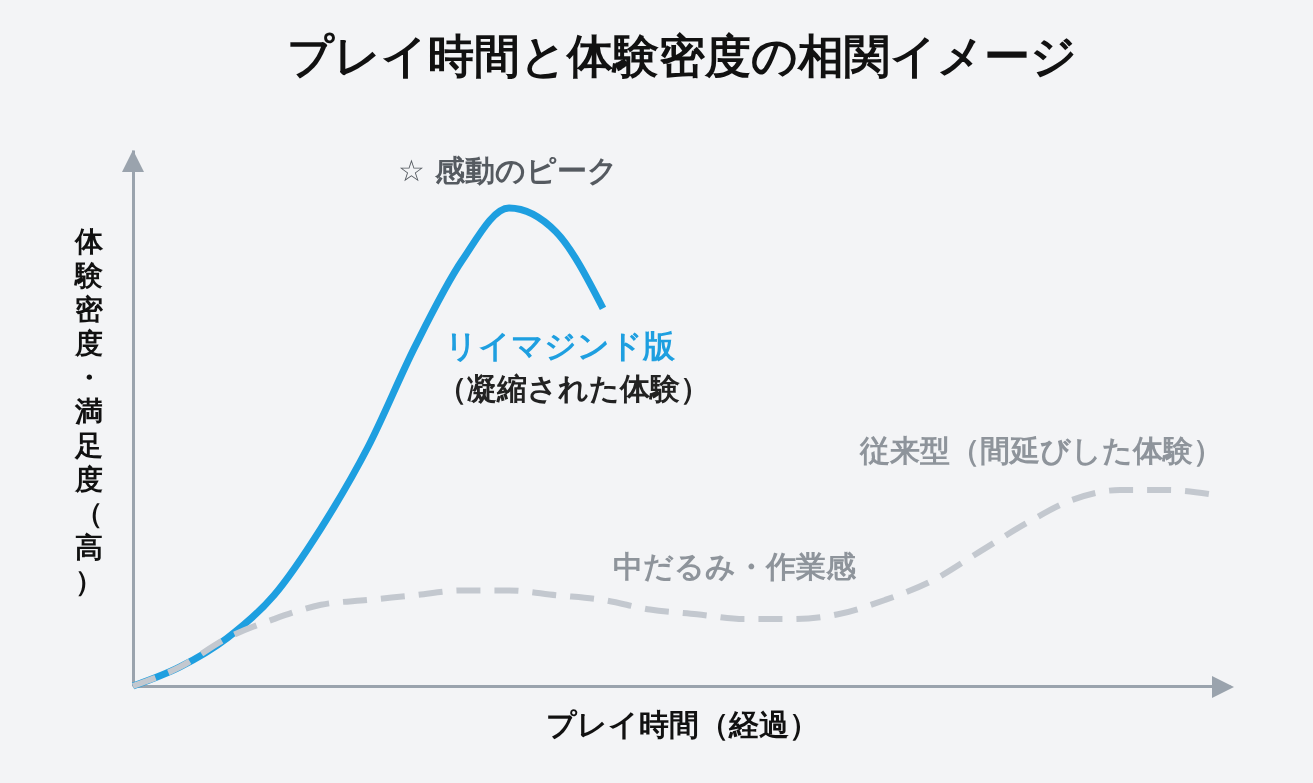  What do you see at coordinates (735, 566) in the screenshot?
I see `annotation: 中だるみ・作業感` at bounding box center [735, 566].